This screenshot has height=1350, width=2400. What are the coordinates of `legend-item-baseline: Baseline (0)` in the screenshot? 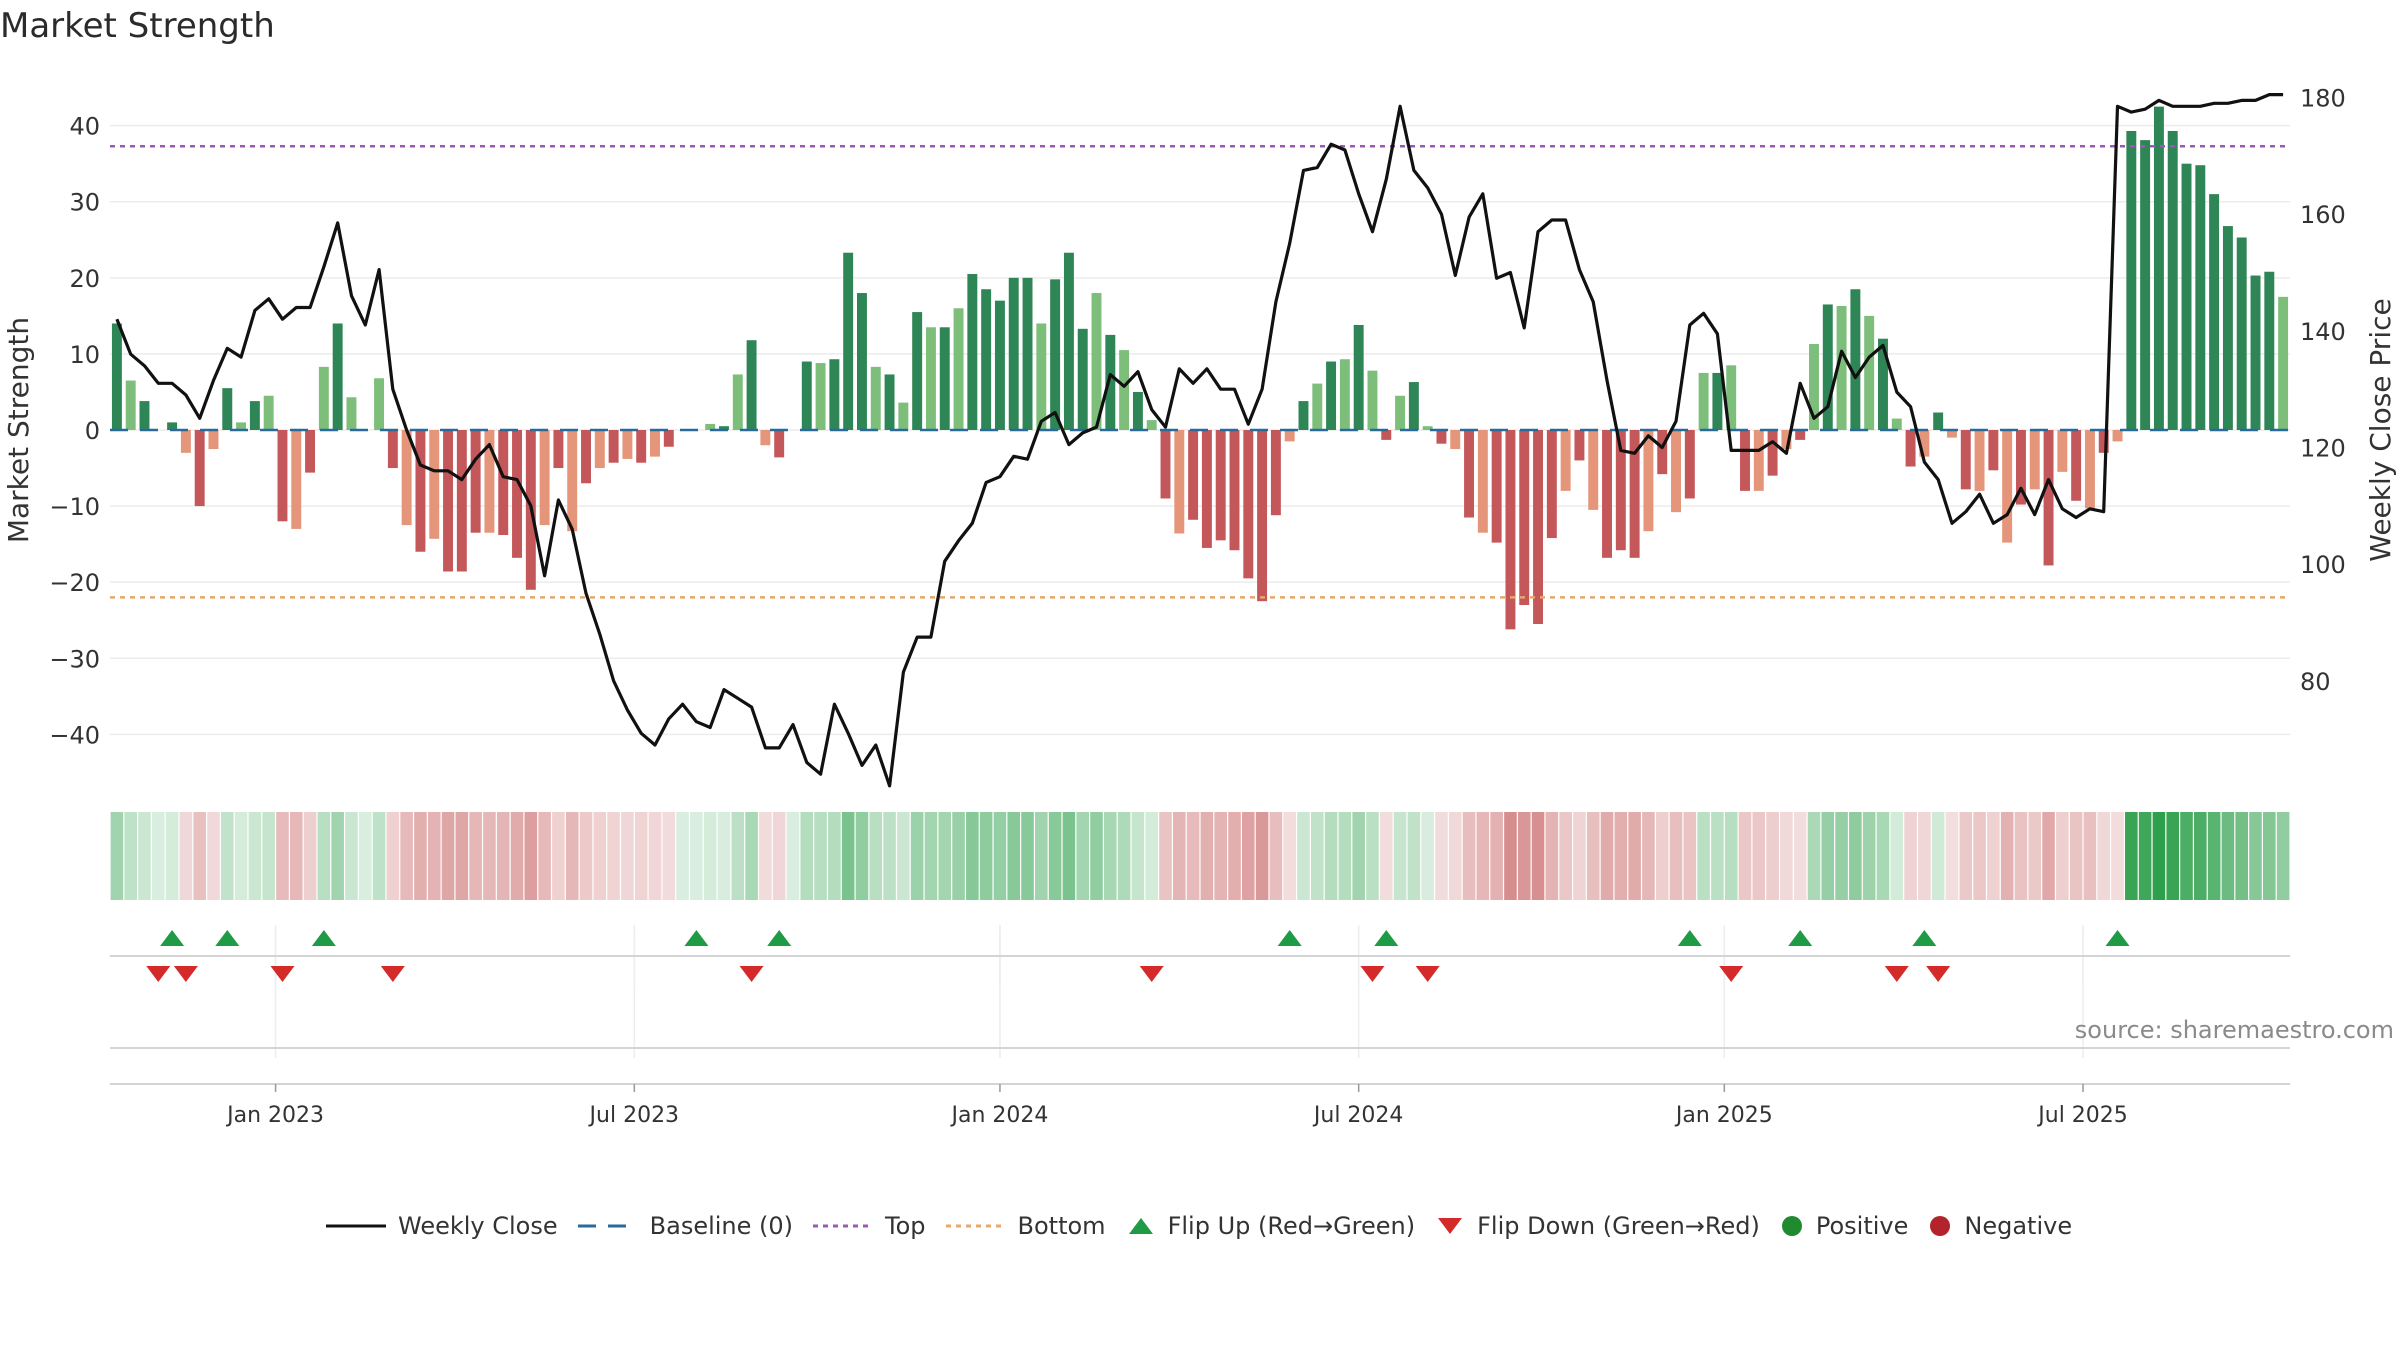 It's located at (685, 1226).